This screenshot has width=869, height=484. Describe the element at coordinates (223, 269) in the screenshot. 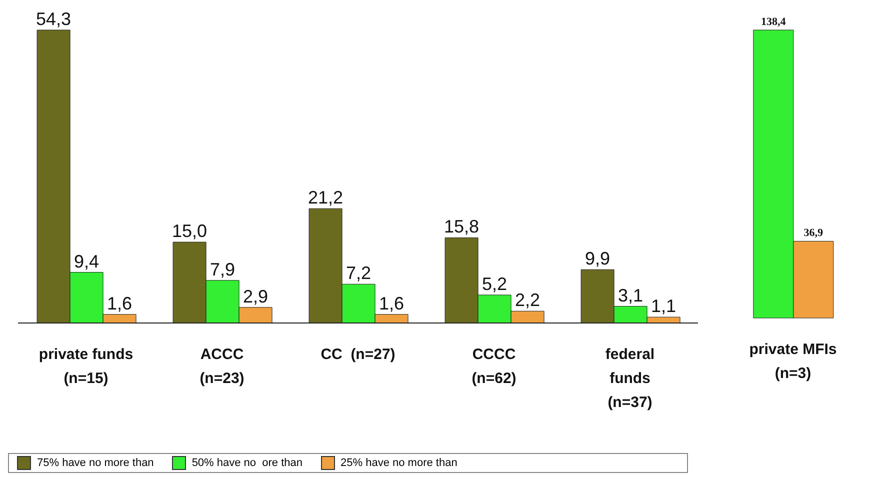

I see `data-label: 7,9` at that location.